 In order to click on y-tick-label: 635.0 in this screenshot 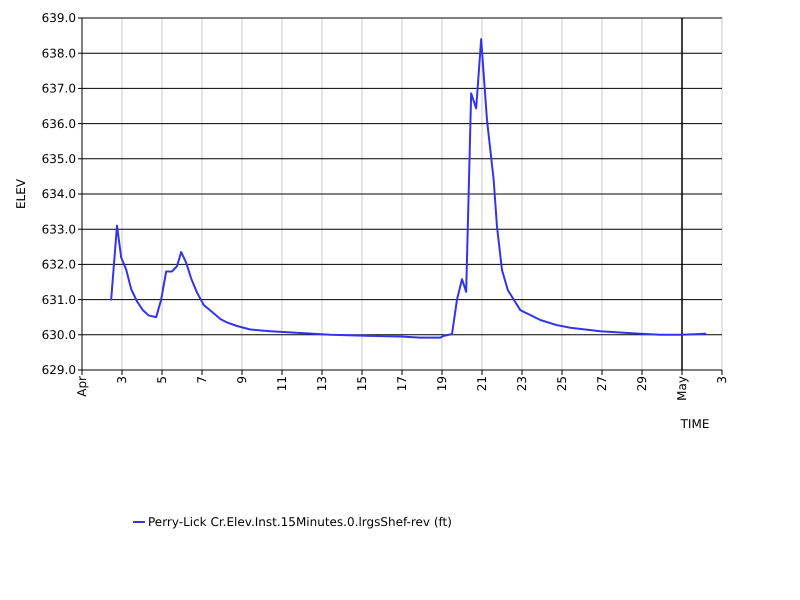, I will do `click(59, 159)`.